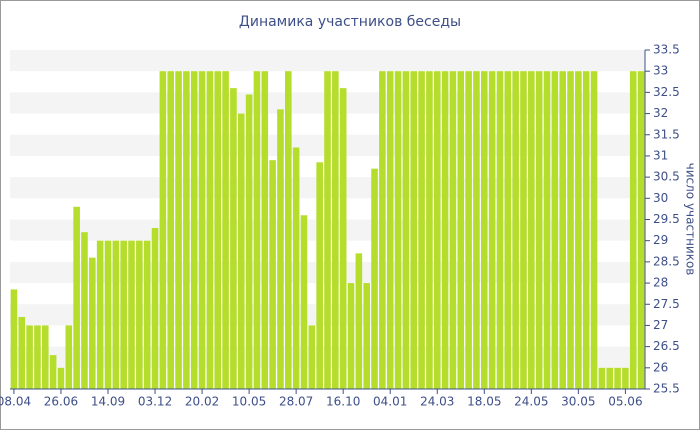 The image size is (700, 430). What do you see at coordinates (625, 402) in the screenshot?
I see `x-tick-label: 05.06` at bounding box center [625, 402].